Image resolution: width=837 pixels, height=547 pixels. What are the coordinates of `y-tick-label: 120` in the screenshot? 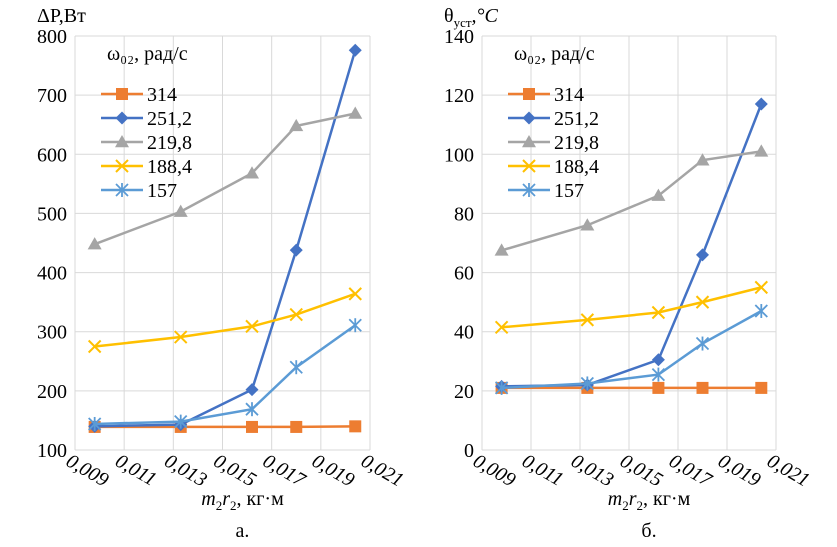 It's located at (459, 96).